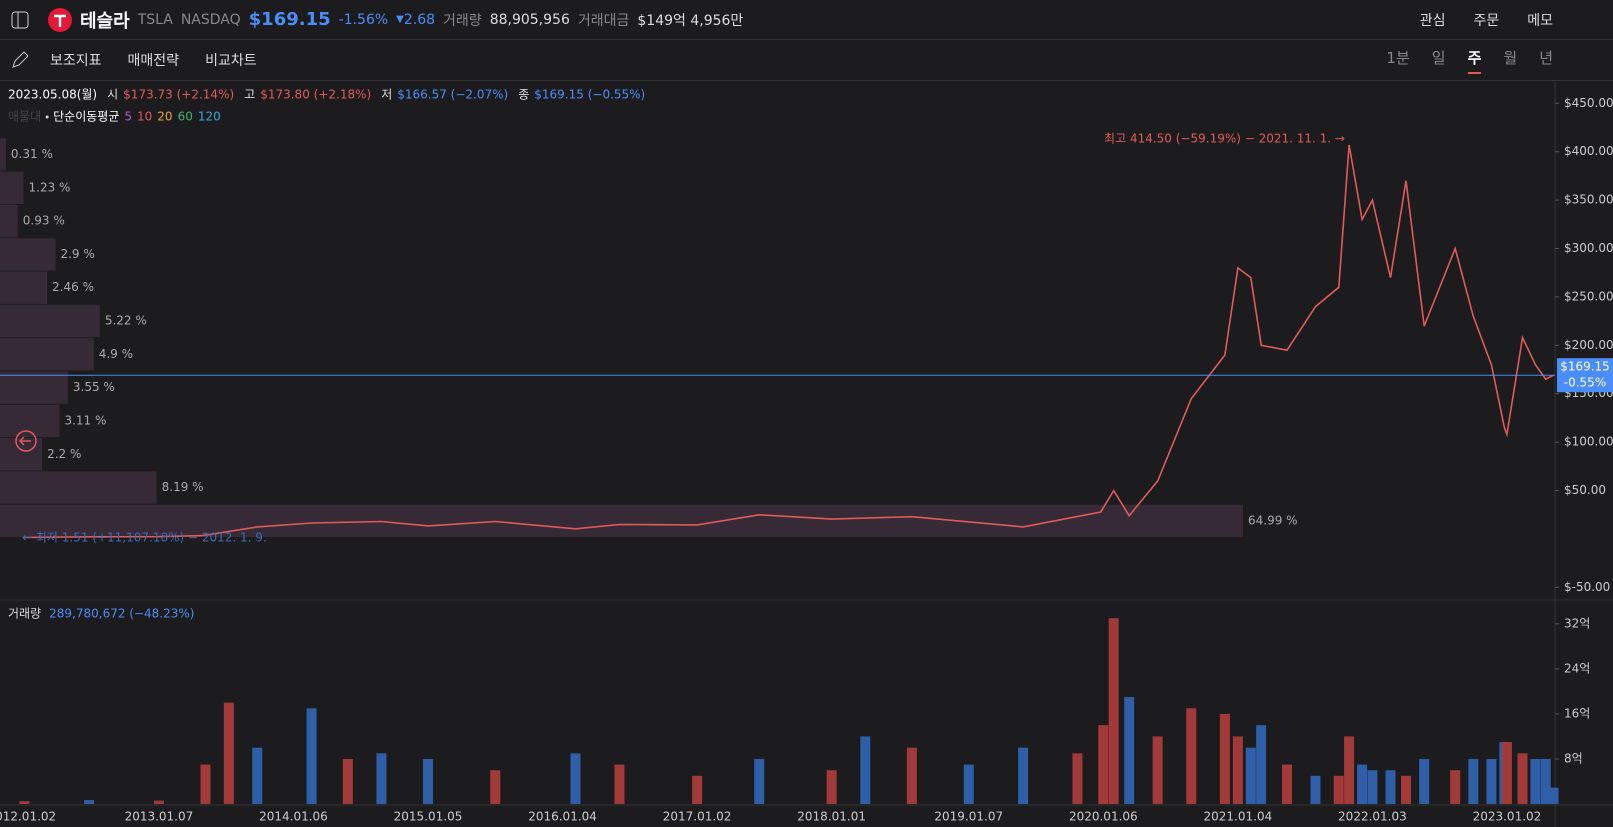 The width and height of the screenshot is (1613, 827). Describe the element at coordinates (1585, 490) in the screenshot. I see `y-tick-label: $50.00` at that location.